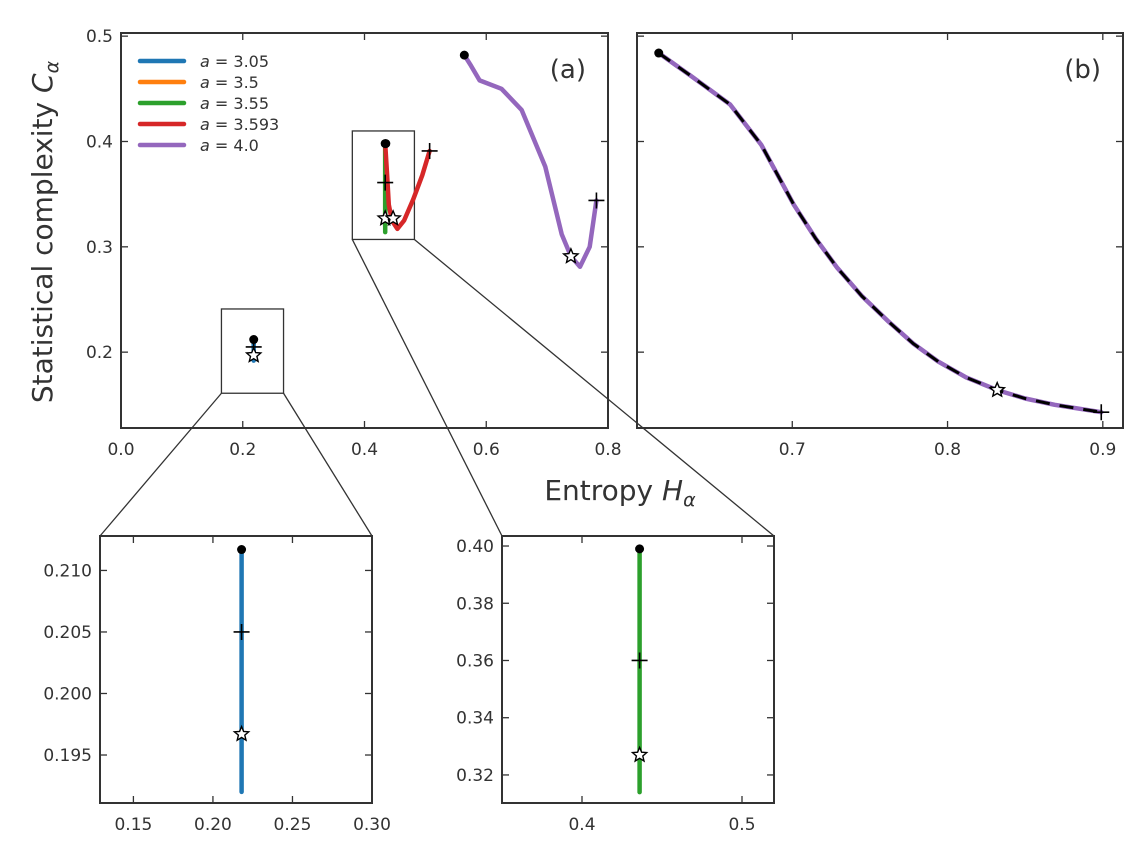  I want to click on y-tick-label: 0.195, so click(67, 756).